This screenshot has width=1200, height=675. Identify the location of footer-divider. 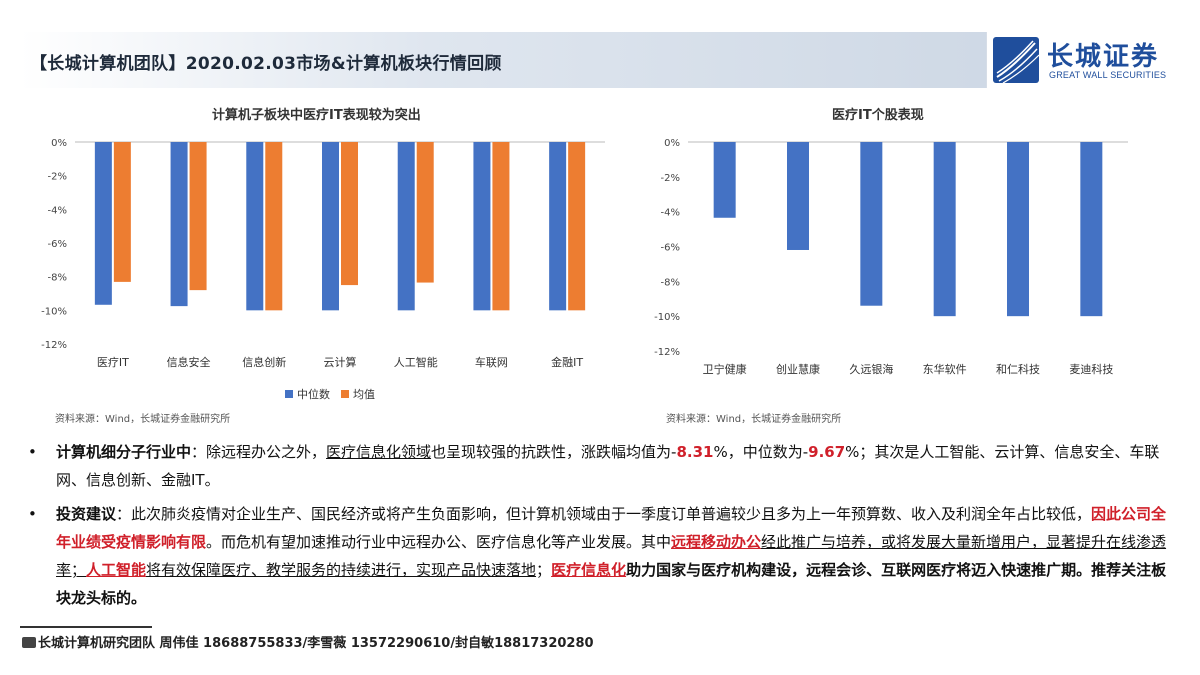
(86, 627).